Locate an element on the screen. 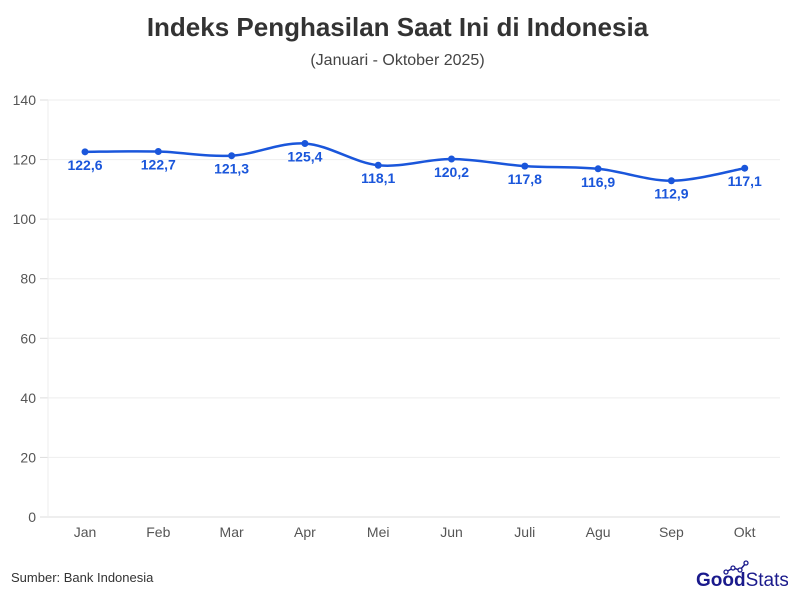 The height and width of the screenshot is (612, 795). y-tick-label: 40 is located at coordinates (28, 398).